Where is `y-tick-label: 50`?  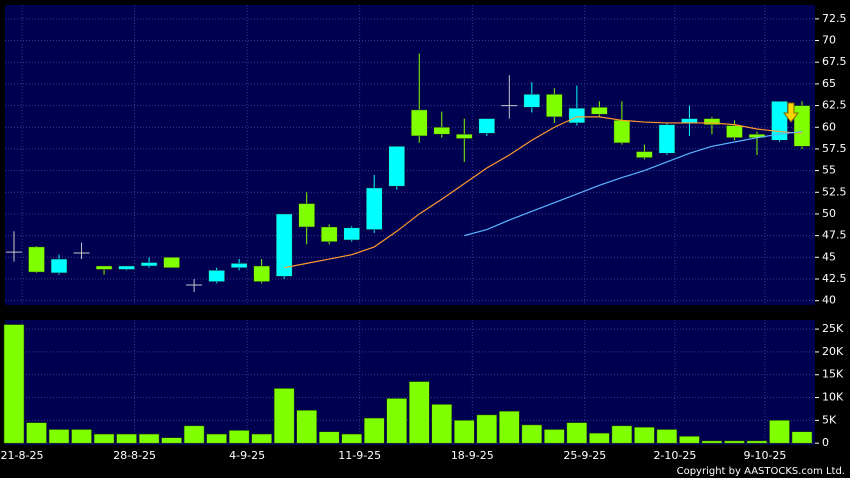
y-tick-label: 50 is located at coordinates (829, 213).